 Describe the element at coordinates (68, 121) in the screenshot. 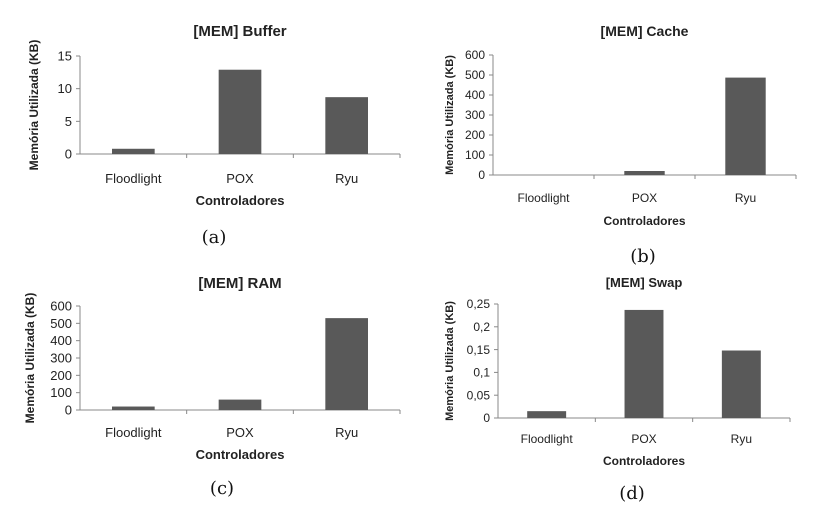

I see `y-tick-label: 5` at that location.